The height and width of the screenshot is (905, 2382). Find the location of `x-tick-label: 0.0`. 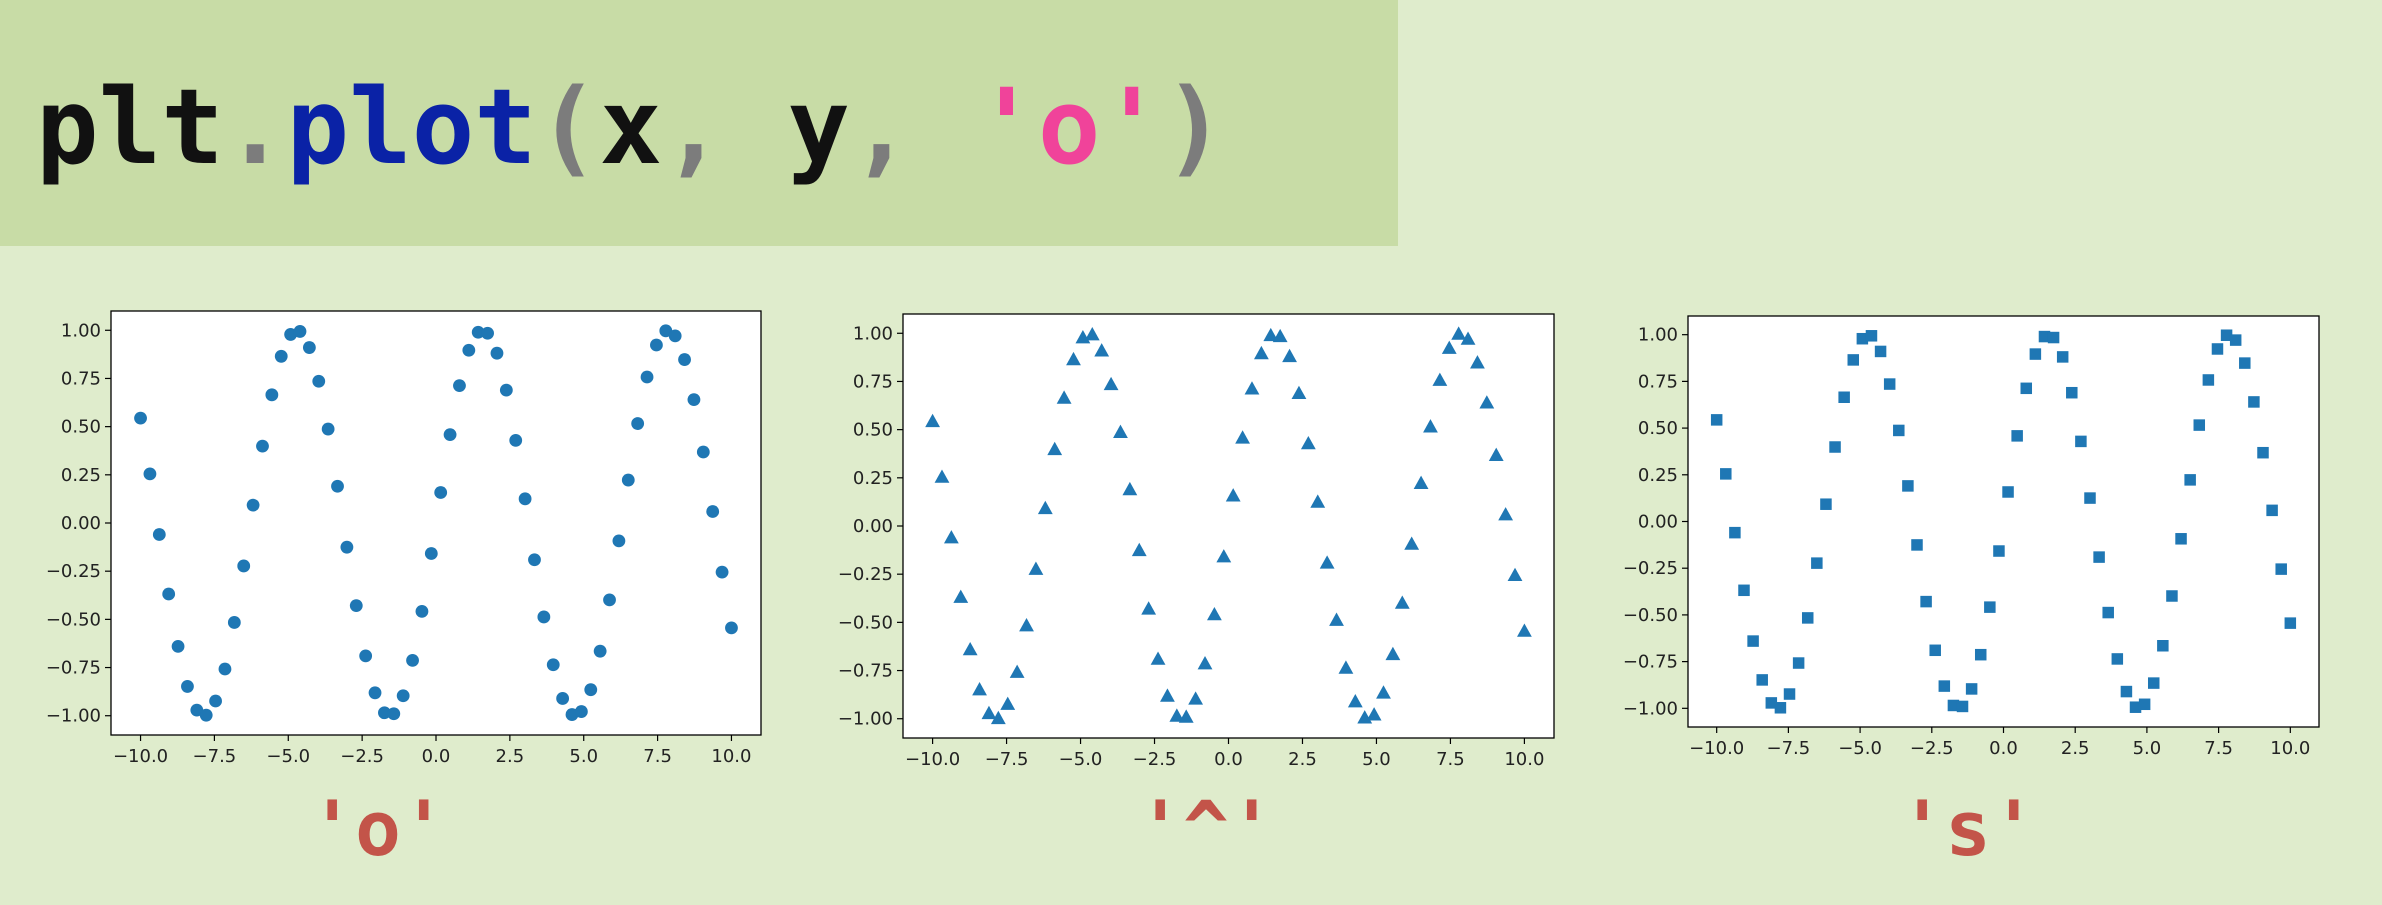

x-tick-label: 0.0 is located at coordinates (2003, 748).